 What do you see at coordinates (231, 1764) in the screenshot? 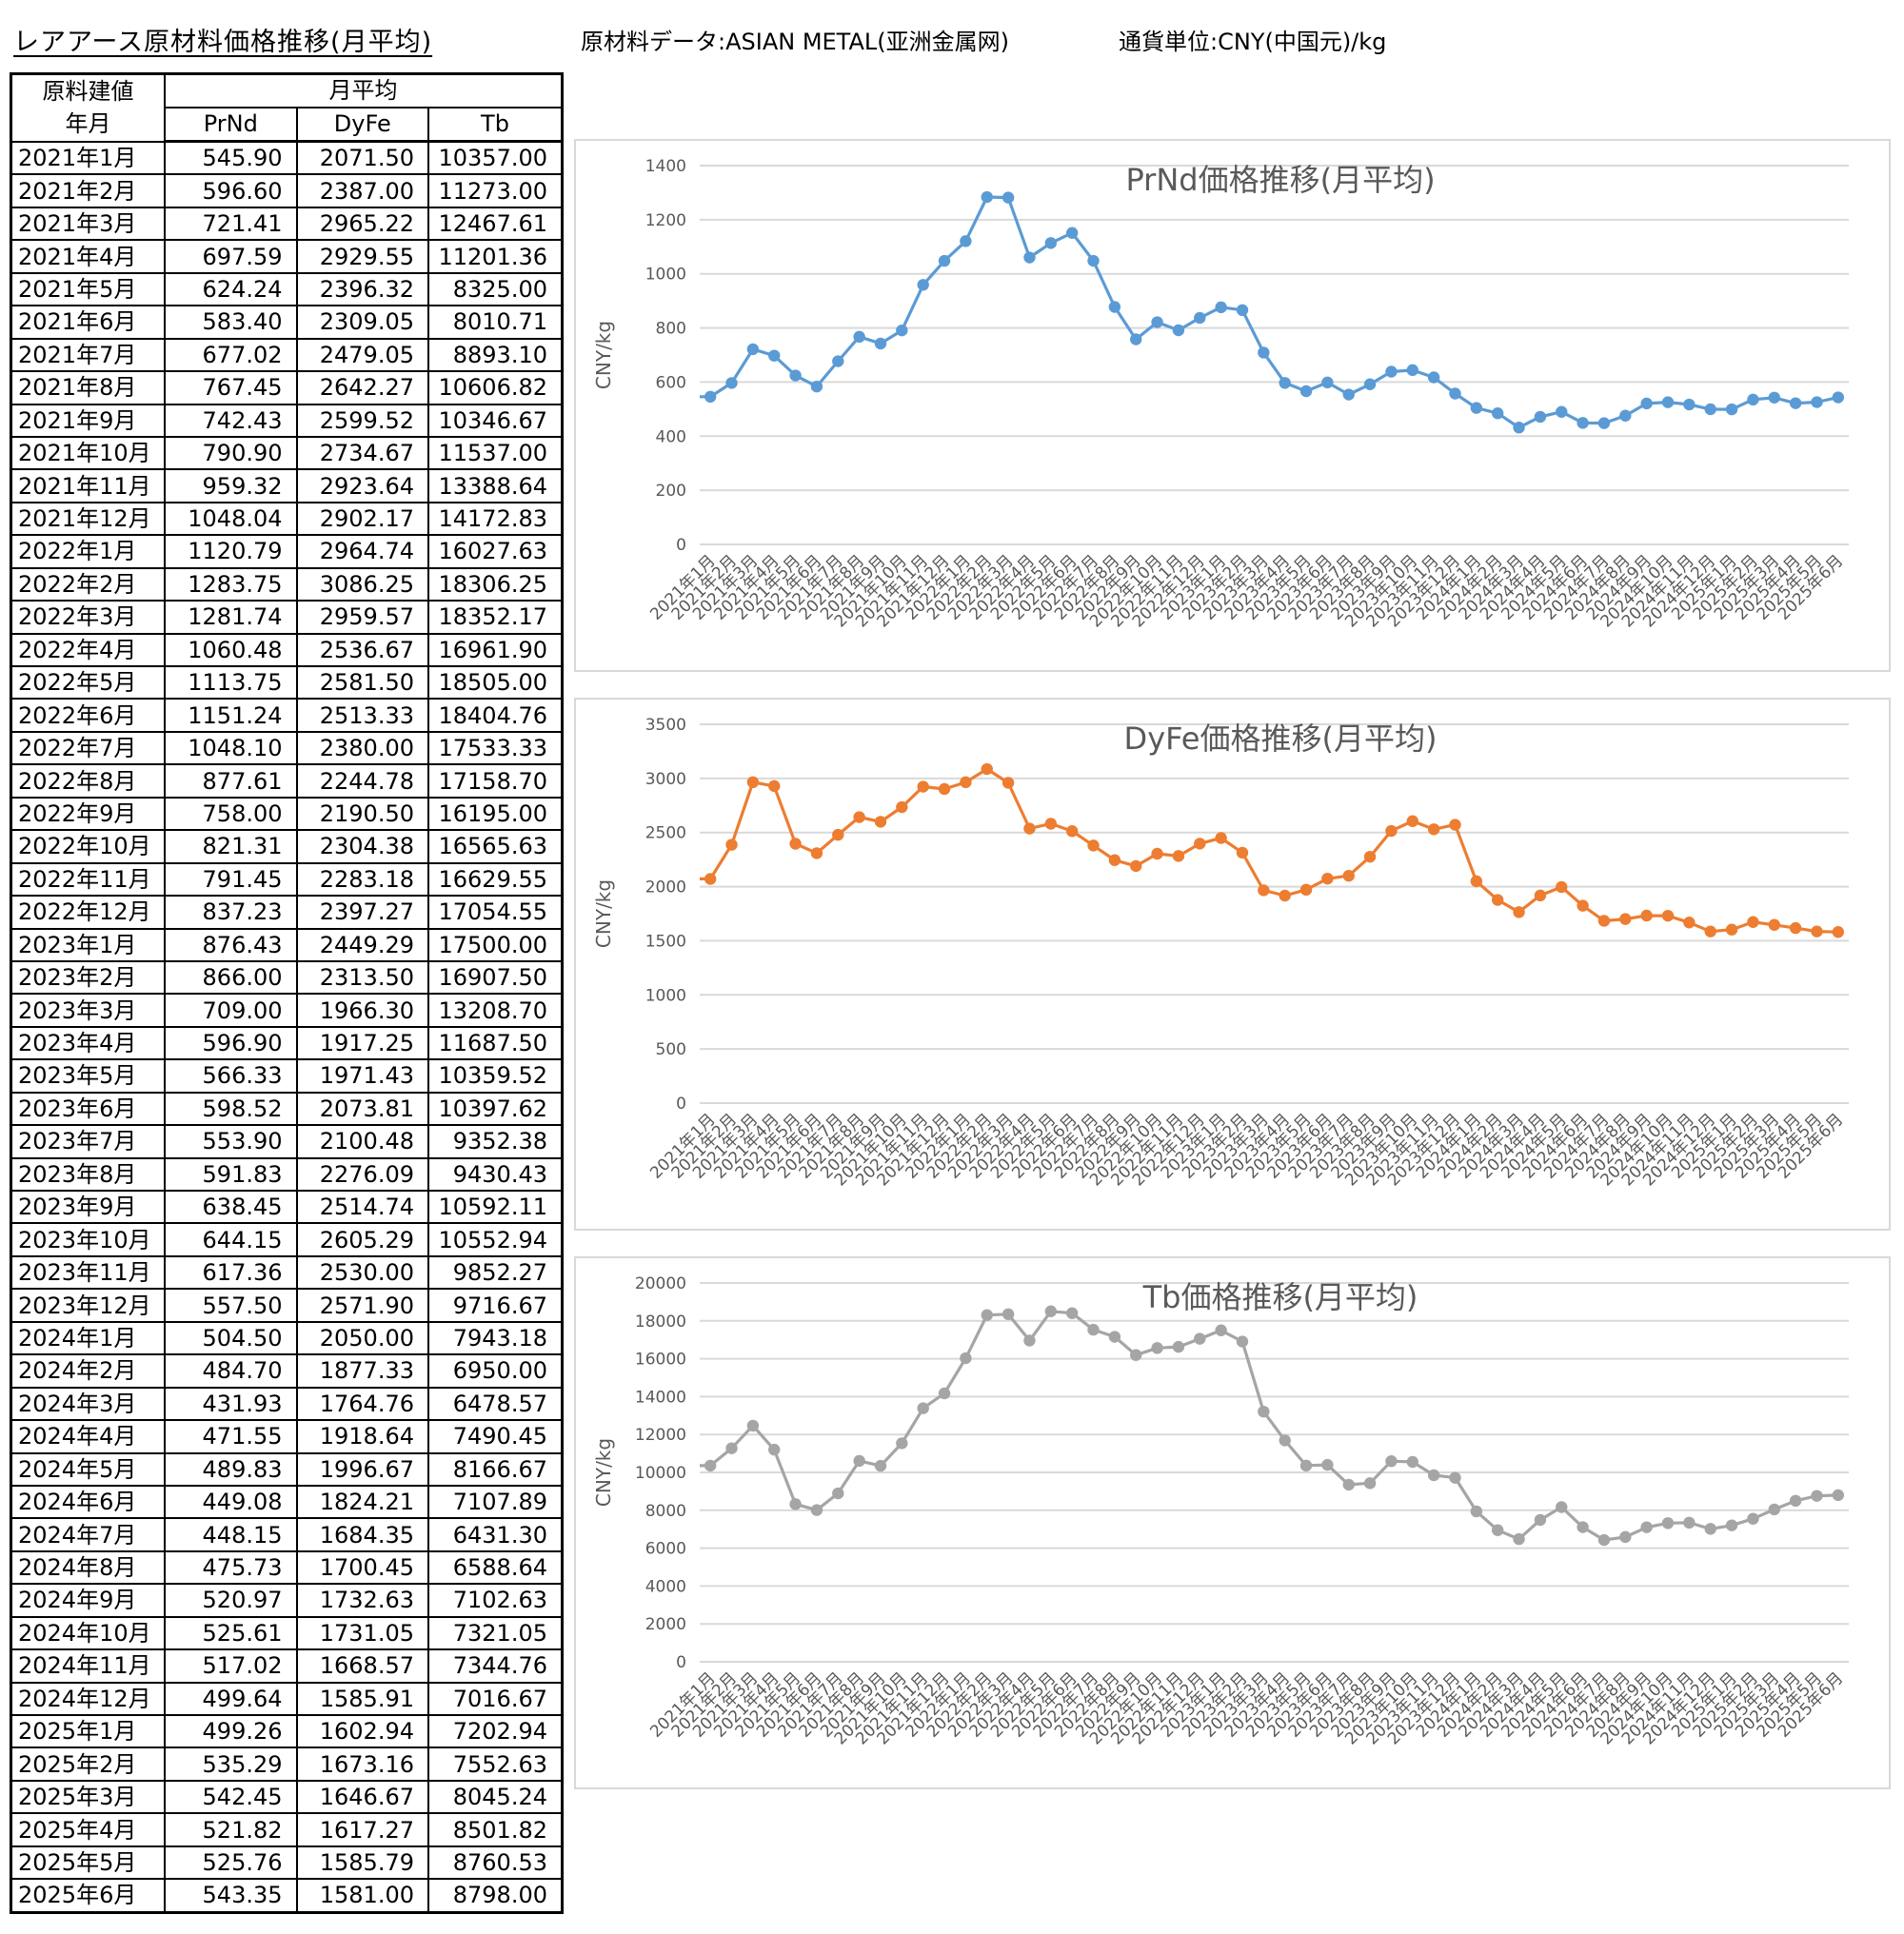
I see `prnd-cell: 535.29` at bounding box center [231, 1764].